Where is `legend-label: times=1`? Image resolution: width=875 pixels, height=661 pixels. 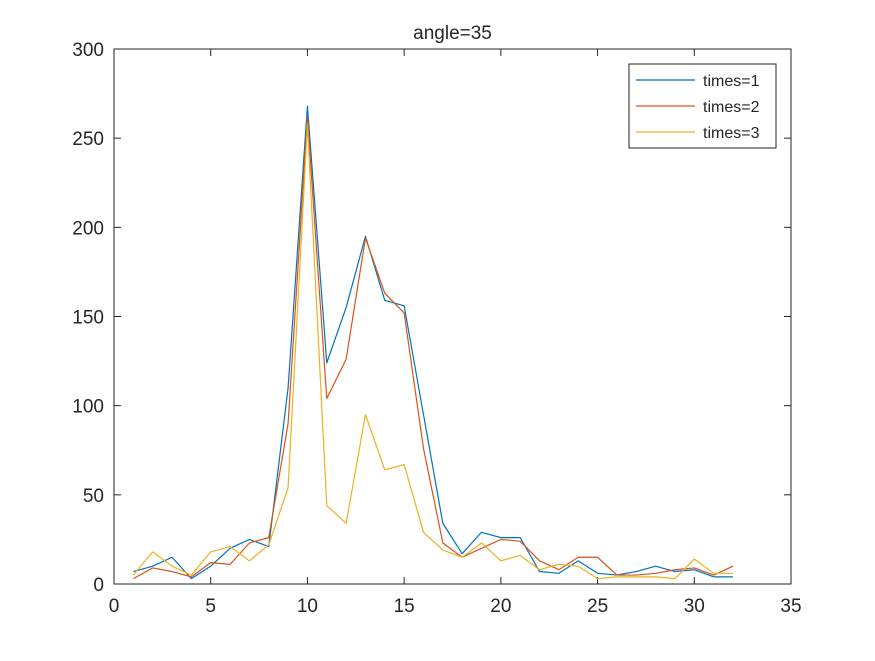
legend-label: times=1 is located at coordinates (731, 81).